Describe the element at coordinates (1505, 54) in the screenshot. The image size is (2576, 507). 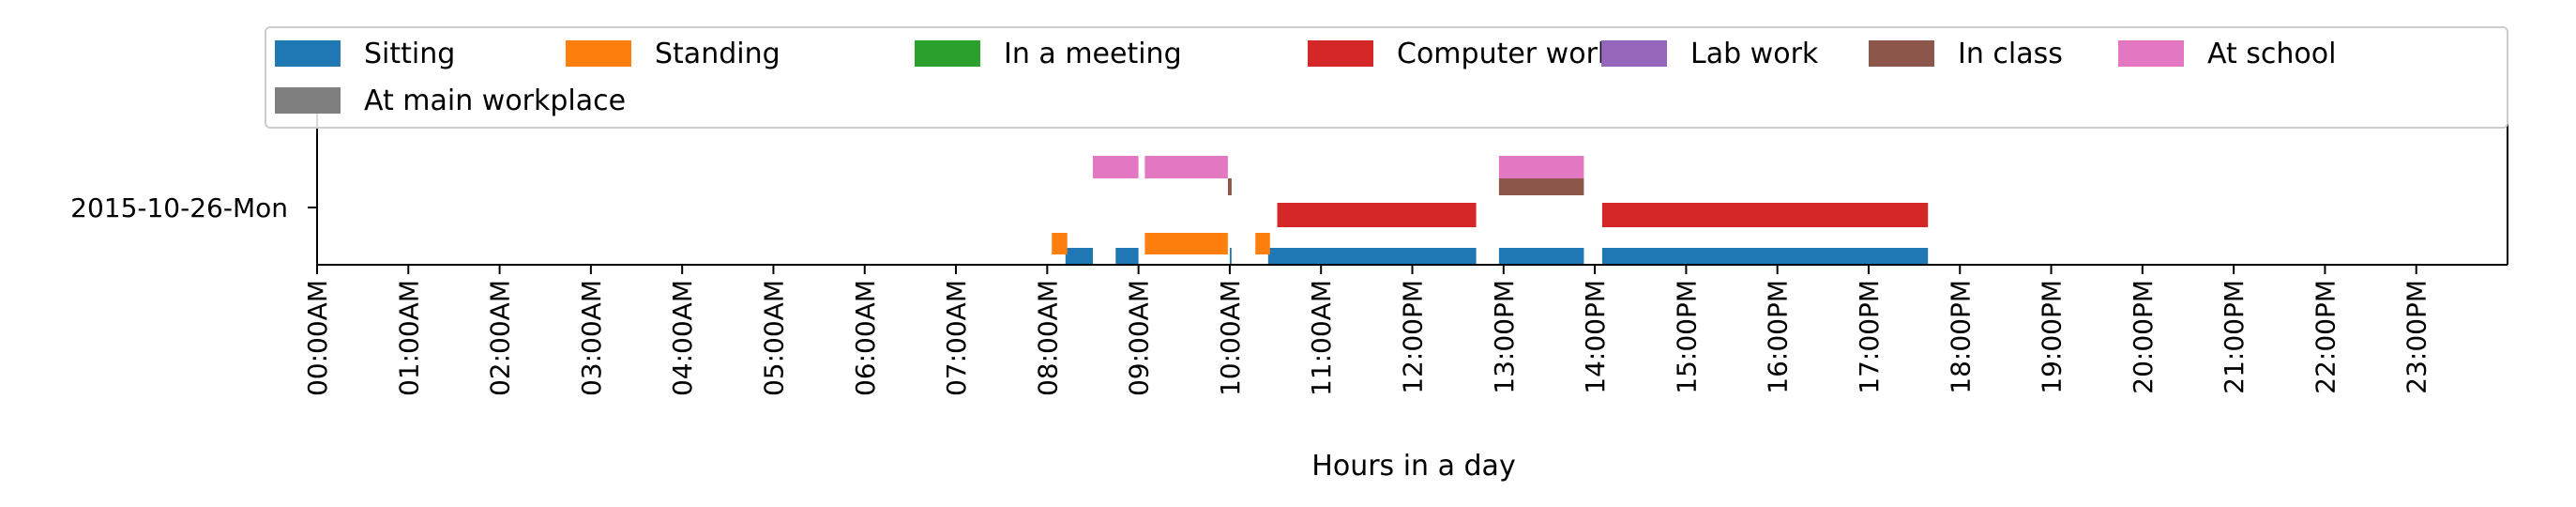
I see `legend-label: Computer work` at that location.